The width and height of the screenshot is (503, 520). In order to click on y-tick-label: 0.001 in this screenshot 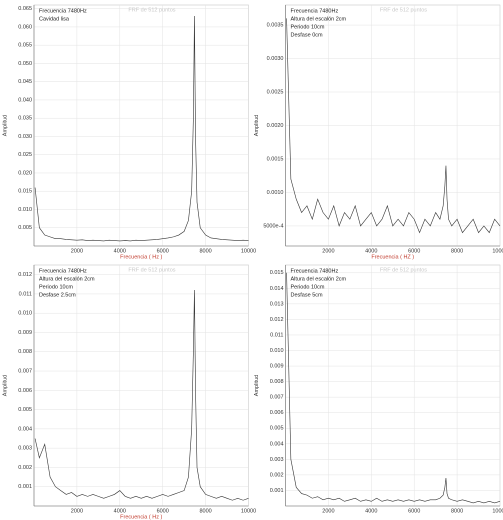, I will do `click(25, 487)`.